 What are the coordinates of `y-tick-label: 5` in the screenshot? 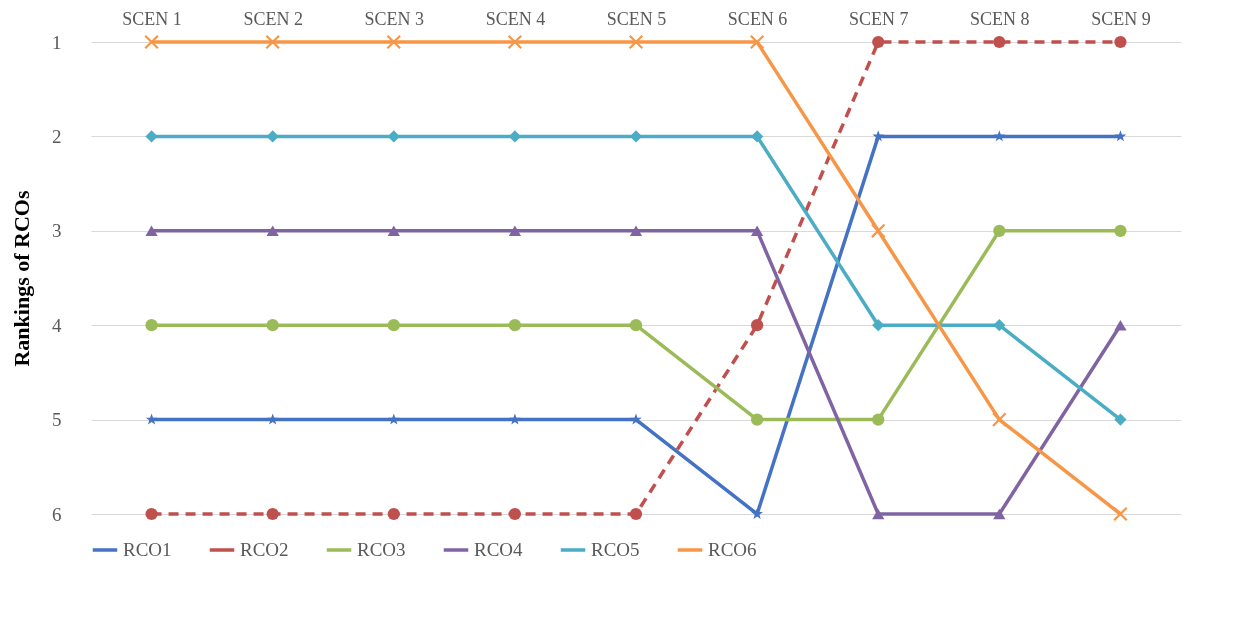 It's located at (57, 420).